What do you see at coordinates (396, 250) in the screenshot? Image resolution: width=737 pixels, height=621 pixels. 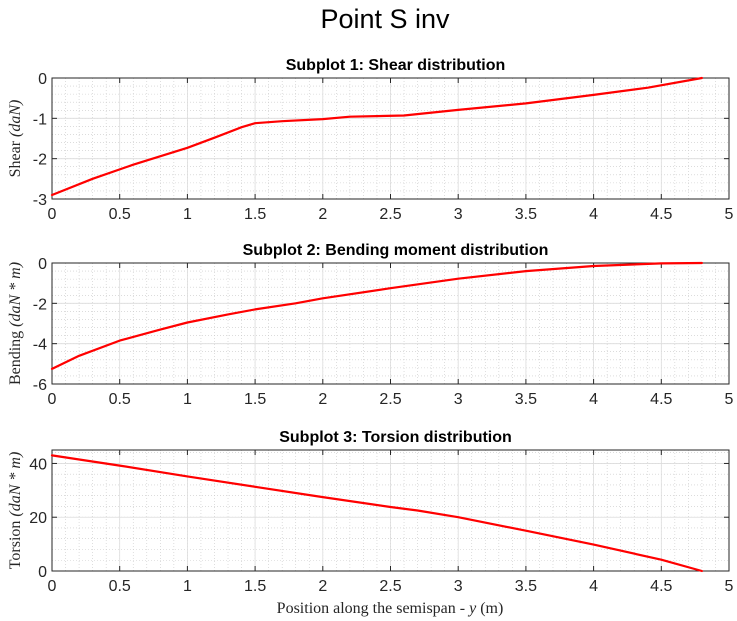 I see `subplot-title: Subplot 2: Bending moment distribution` at bounding box center [396, 250].